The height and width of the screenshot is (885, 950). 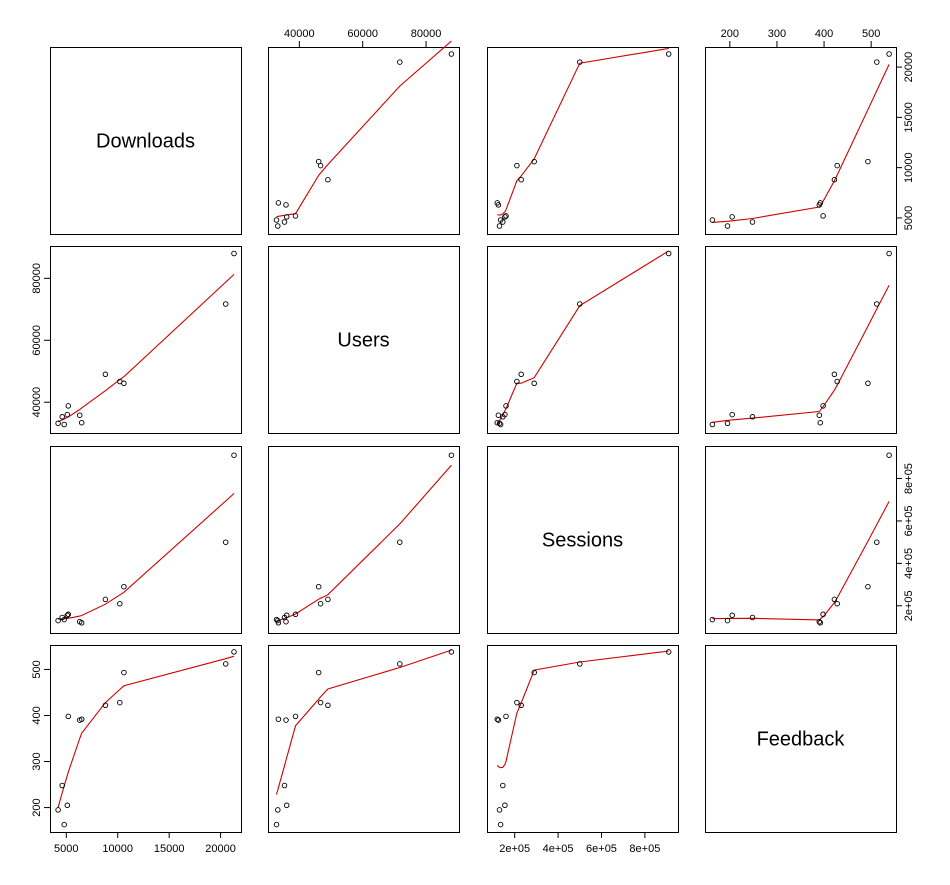 I want to click on x-tick-label-downloads: 5000, so click(x=66, y=849).